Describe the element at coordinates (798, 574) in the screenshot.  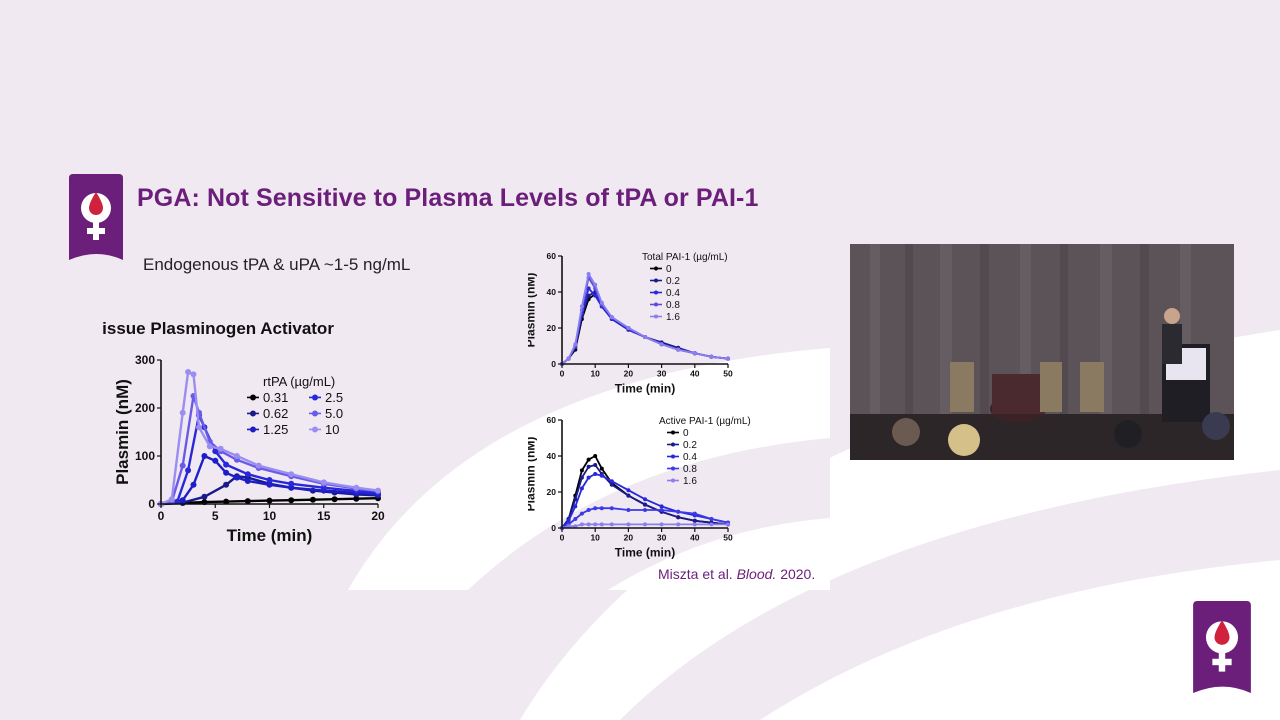
I see `citation-year: 2020.` at that location.